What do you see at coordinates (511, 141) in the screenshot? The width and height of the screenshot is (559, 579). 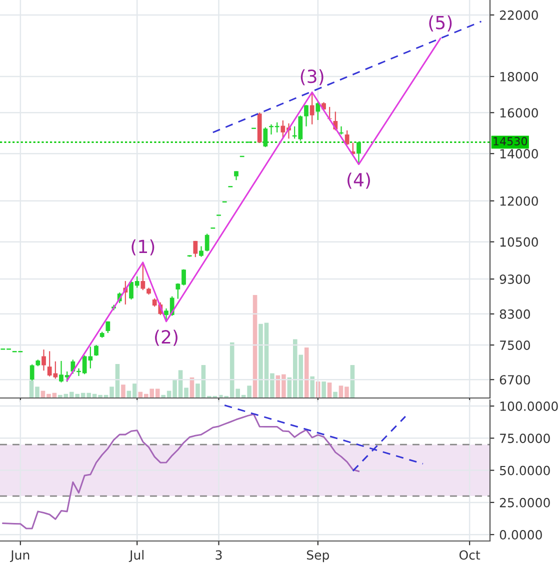 I see `ref-line-label: 14530` at bounding box center [511, 141].